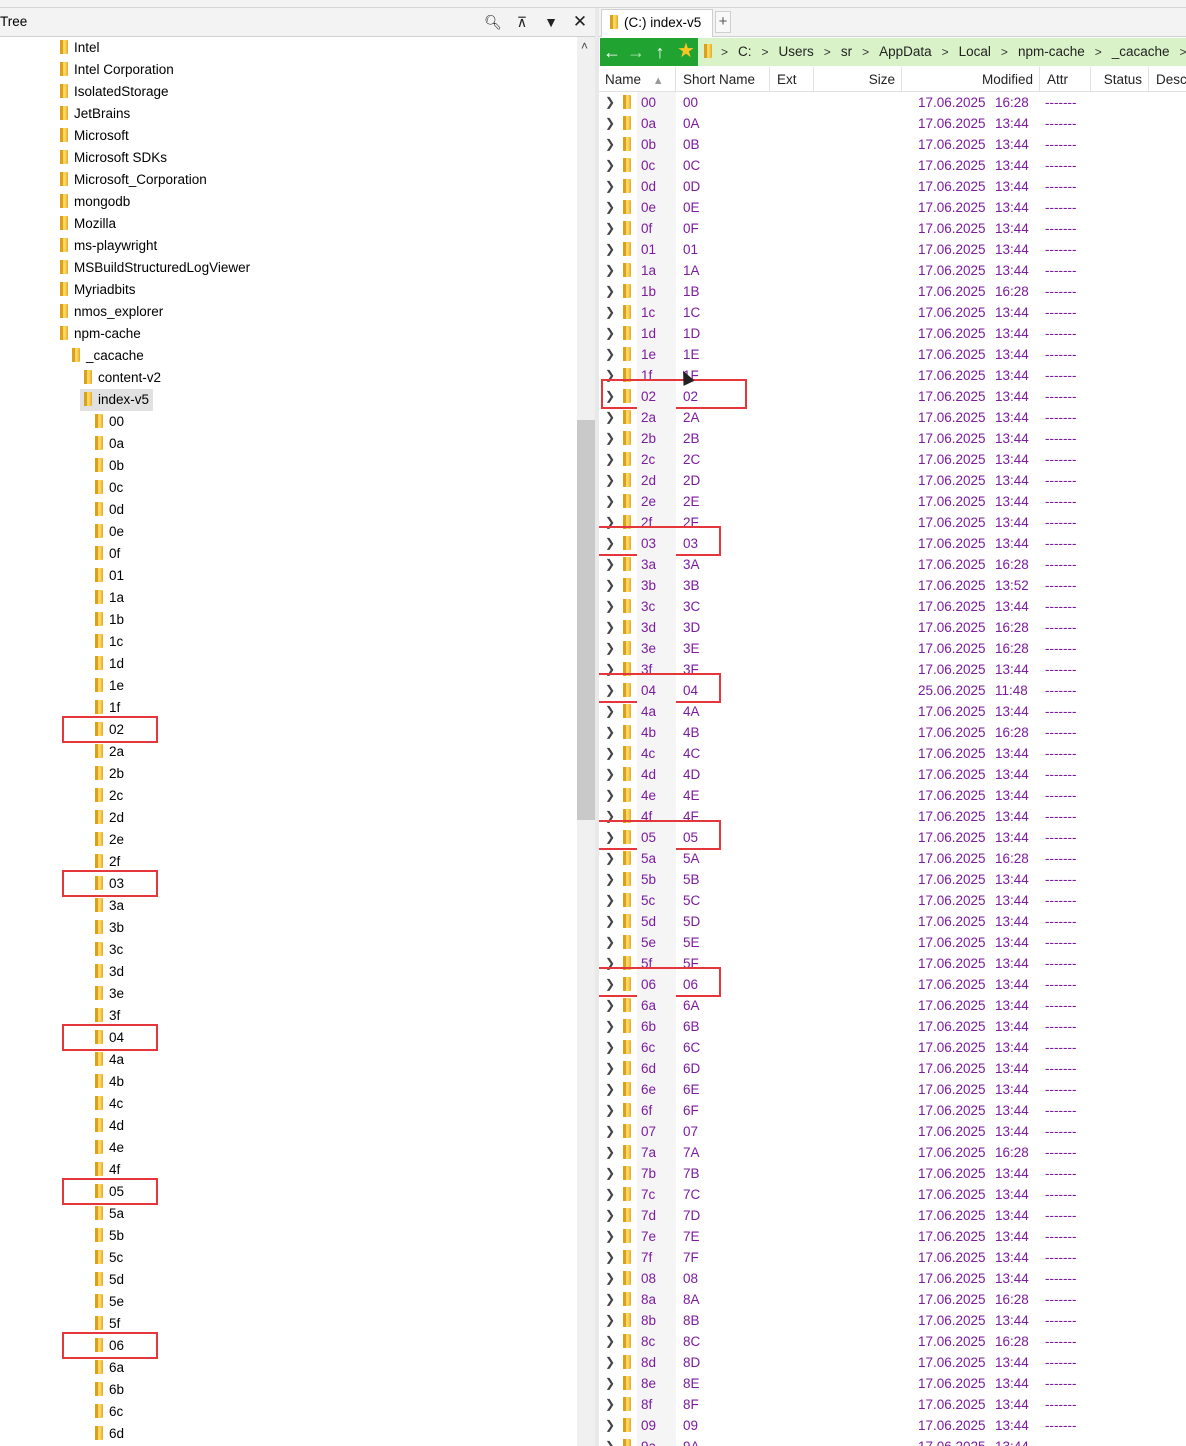  I want to click on table-row: ❯ 01 01 17.06.2025 13:44 -------, so click(892, 249).